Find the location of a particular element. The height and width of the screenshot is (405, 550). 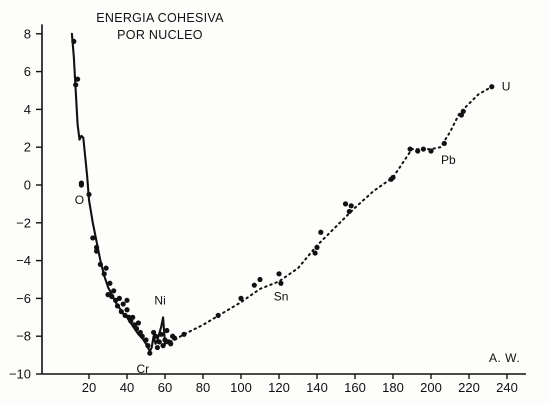

x-tick-label: 160 is located at coordinates (355, 387).